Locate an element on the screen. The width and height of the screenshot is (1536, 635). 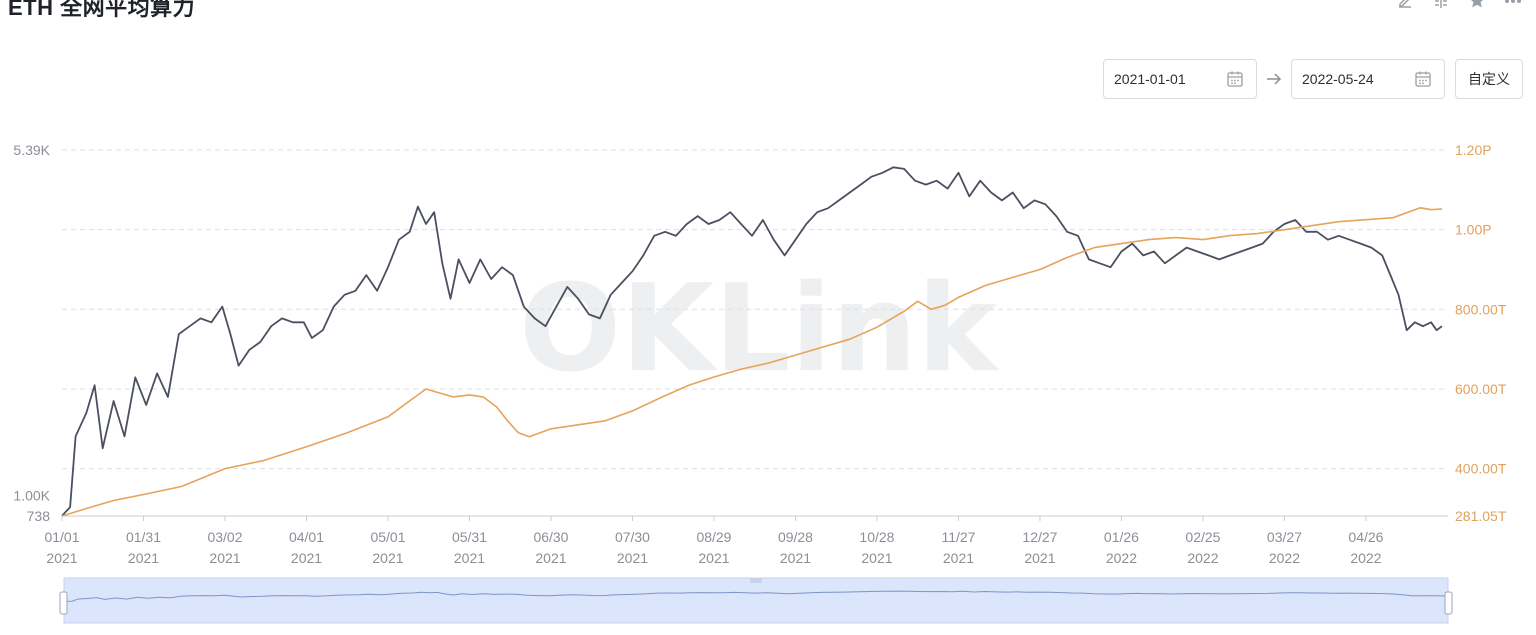
y-left-tick-label: 738 is located at coordinates (39, 516).